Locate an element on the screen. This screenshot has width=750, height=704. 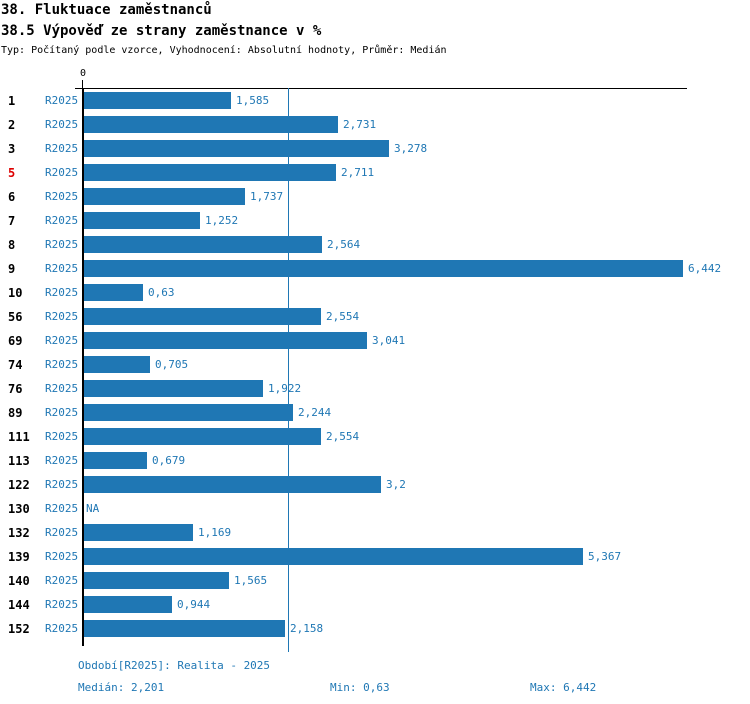
row-id-label: 74 is located at coordinates (15, 365).